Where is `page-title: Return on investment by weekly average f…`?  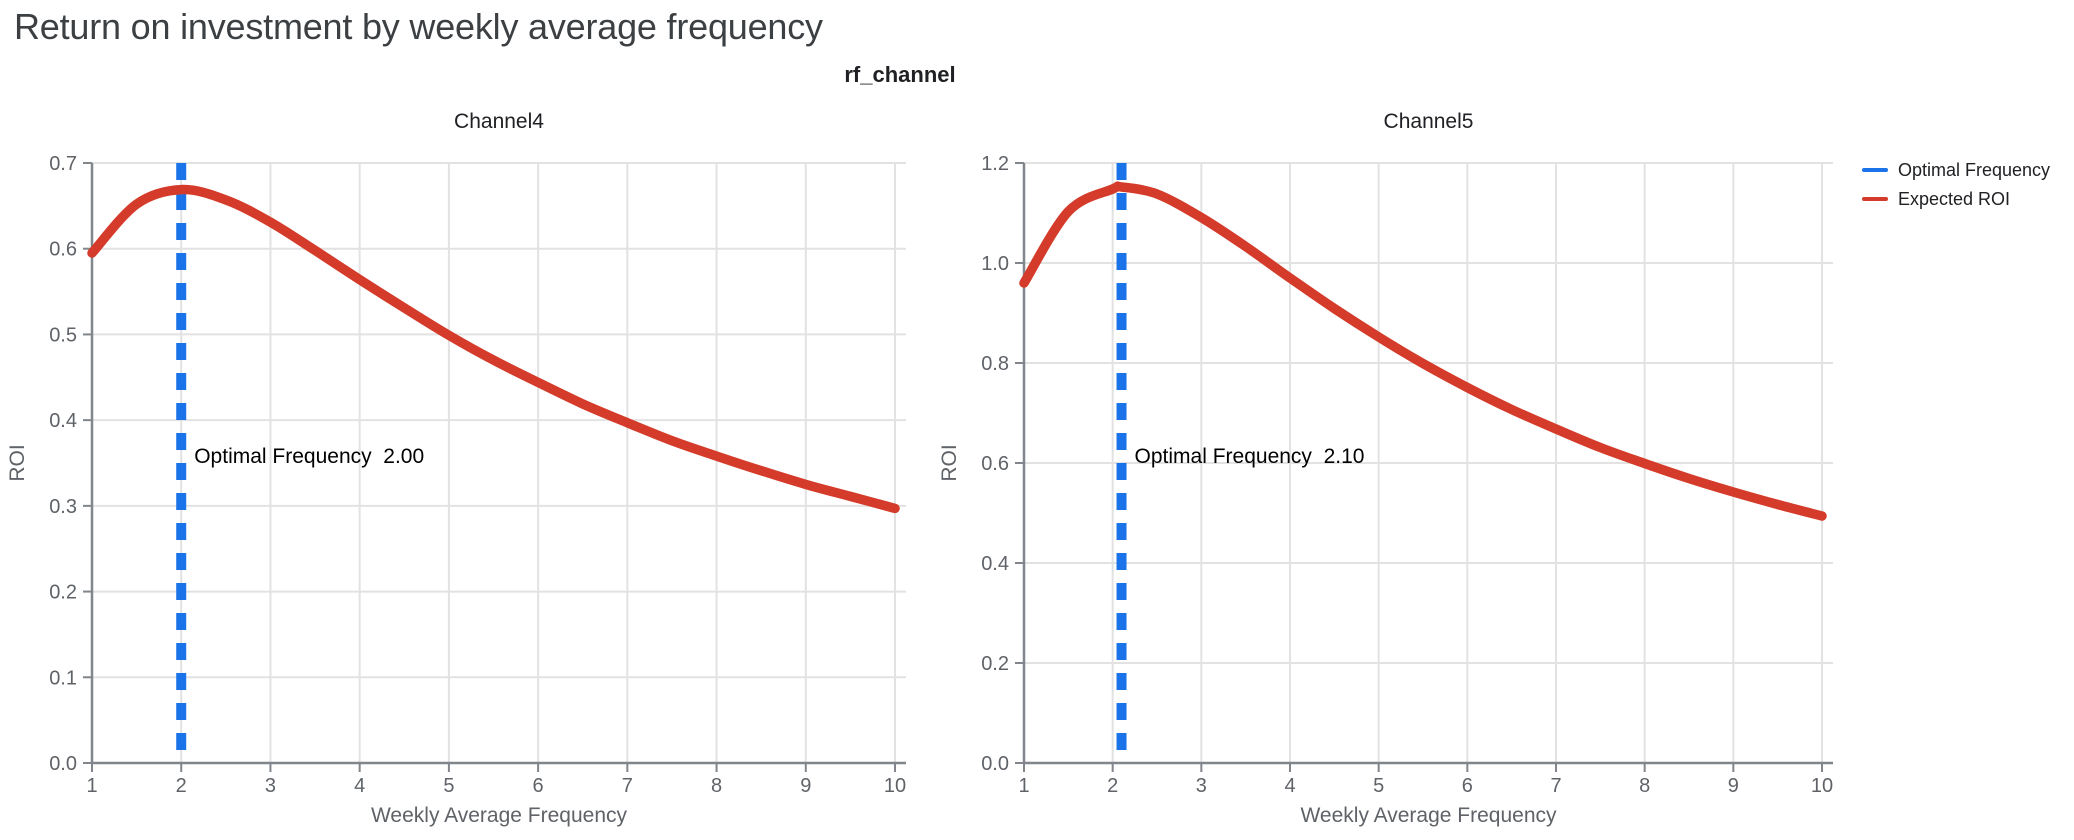 page-title: Return on investment by weekly average f… is located at coordinates (418, 26).